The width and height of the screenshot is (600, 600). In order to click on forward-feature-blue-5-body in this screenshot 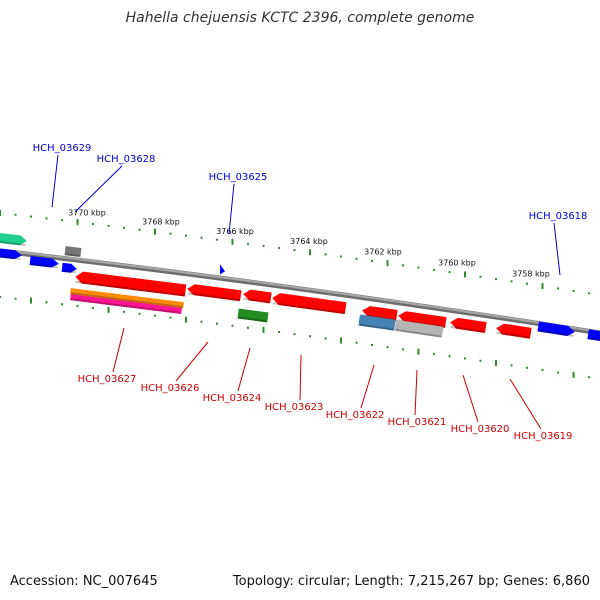, I will do `click(593, 335)`.